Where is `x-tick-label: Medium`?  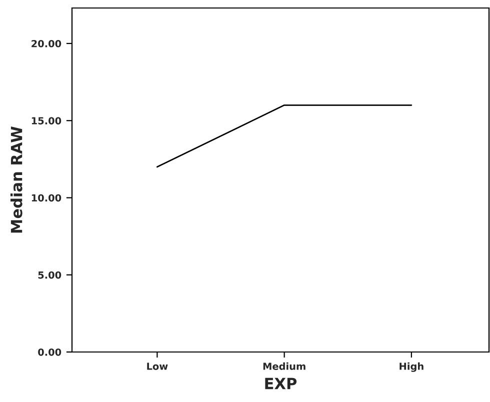 x-tick-label: Medium is located at coordinates (284, 366).